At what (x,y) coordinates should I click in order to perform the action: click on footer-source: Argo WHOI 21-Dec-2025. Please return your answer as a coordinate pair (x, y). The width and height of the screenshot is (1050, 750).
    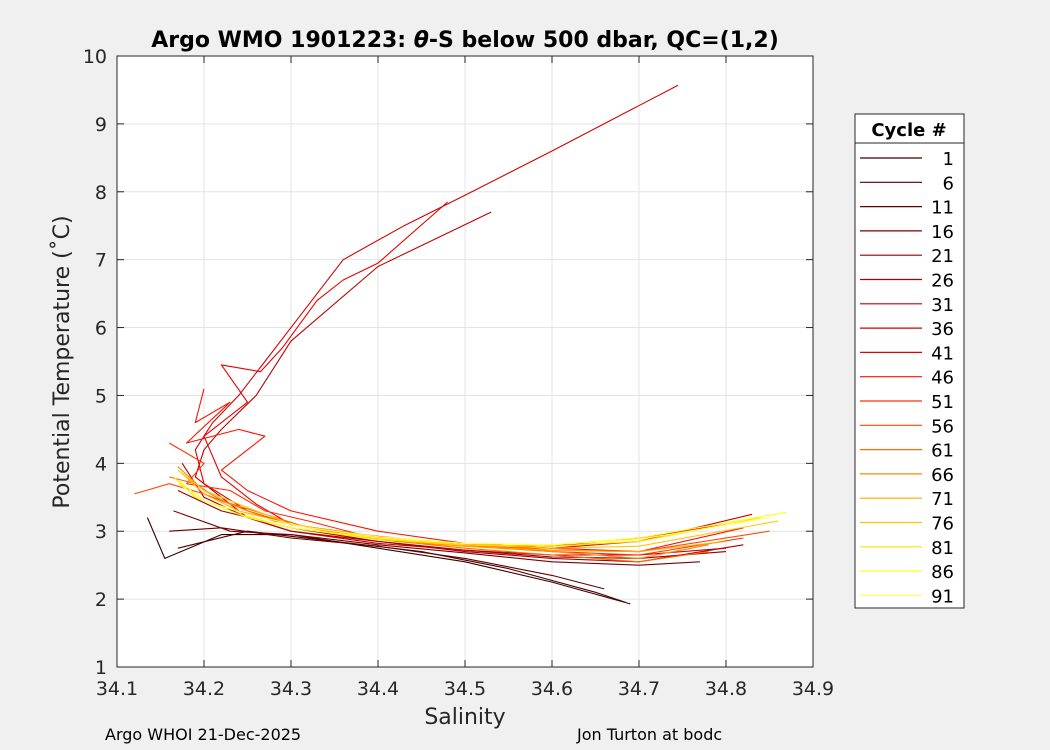
    Looking at the image, I should click on (203, 734).